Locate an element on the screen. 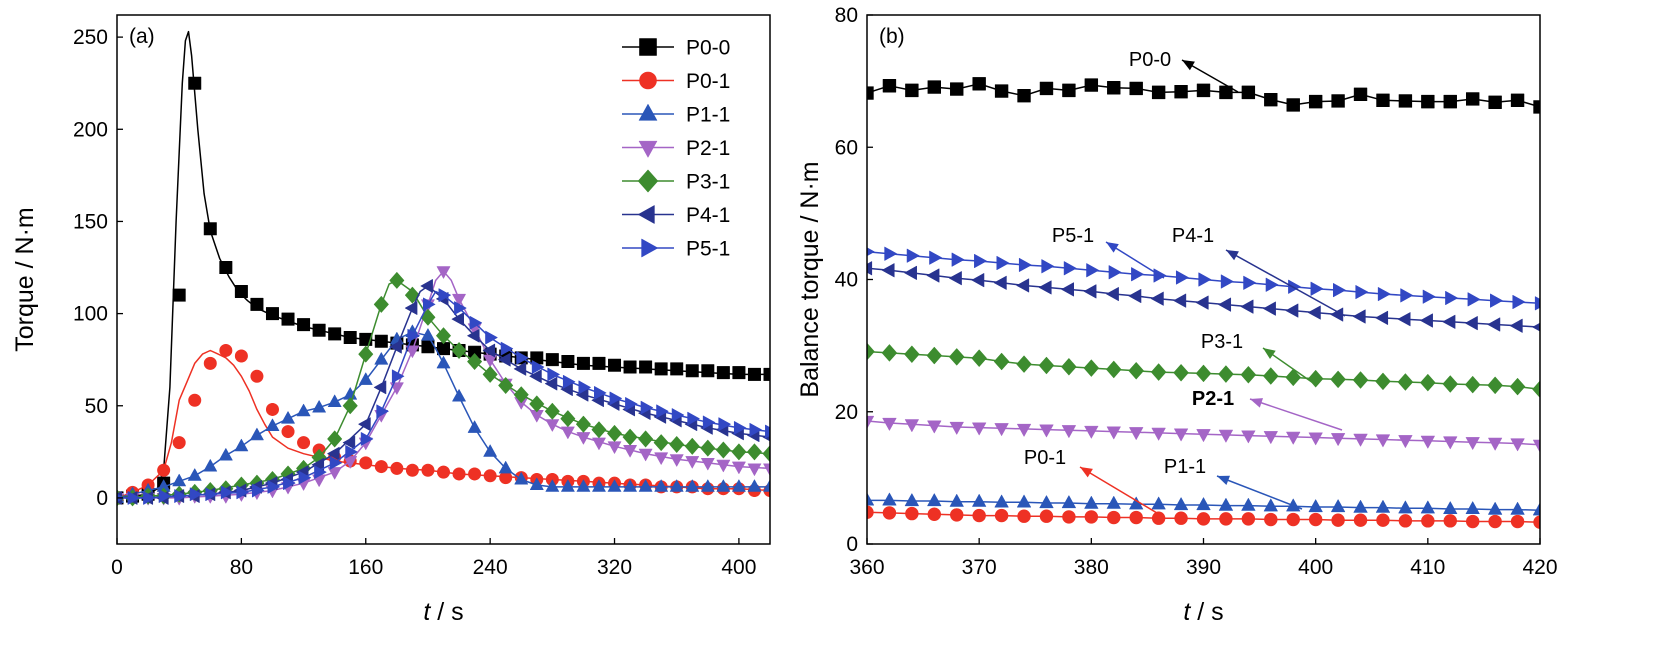  legend-marker is located at coordinates (648, 80).